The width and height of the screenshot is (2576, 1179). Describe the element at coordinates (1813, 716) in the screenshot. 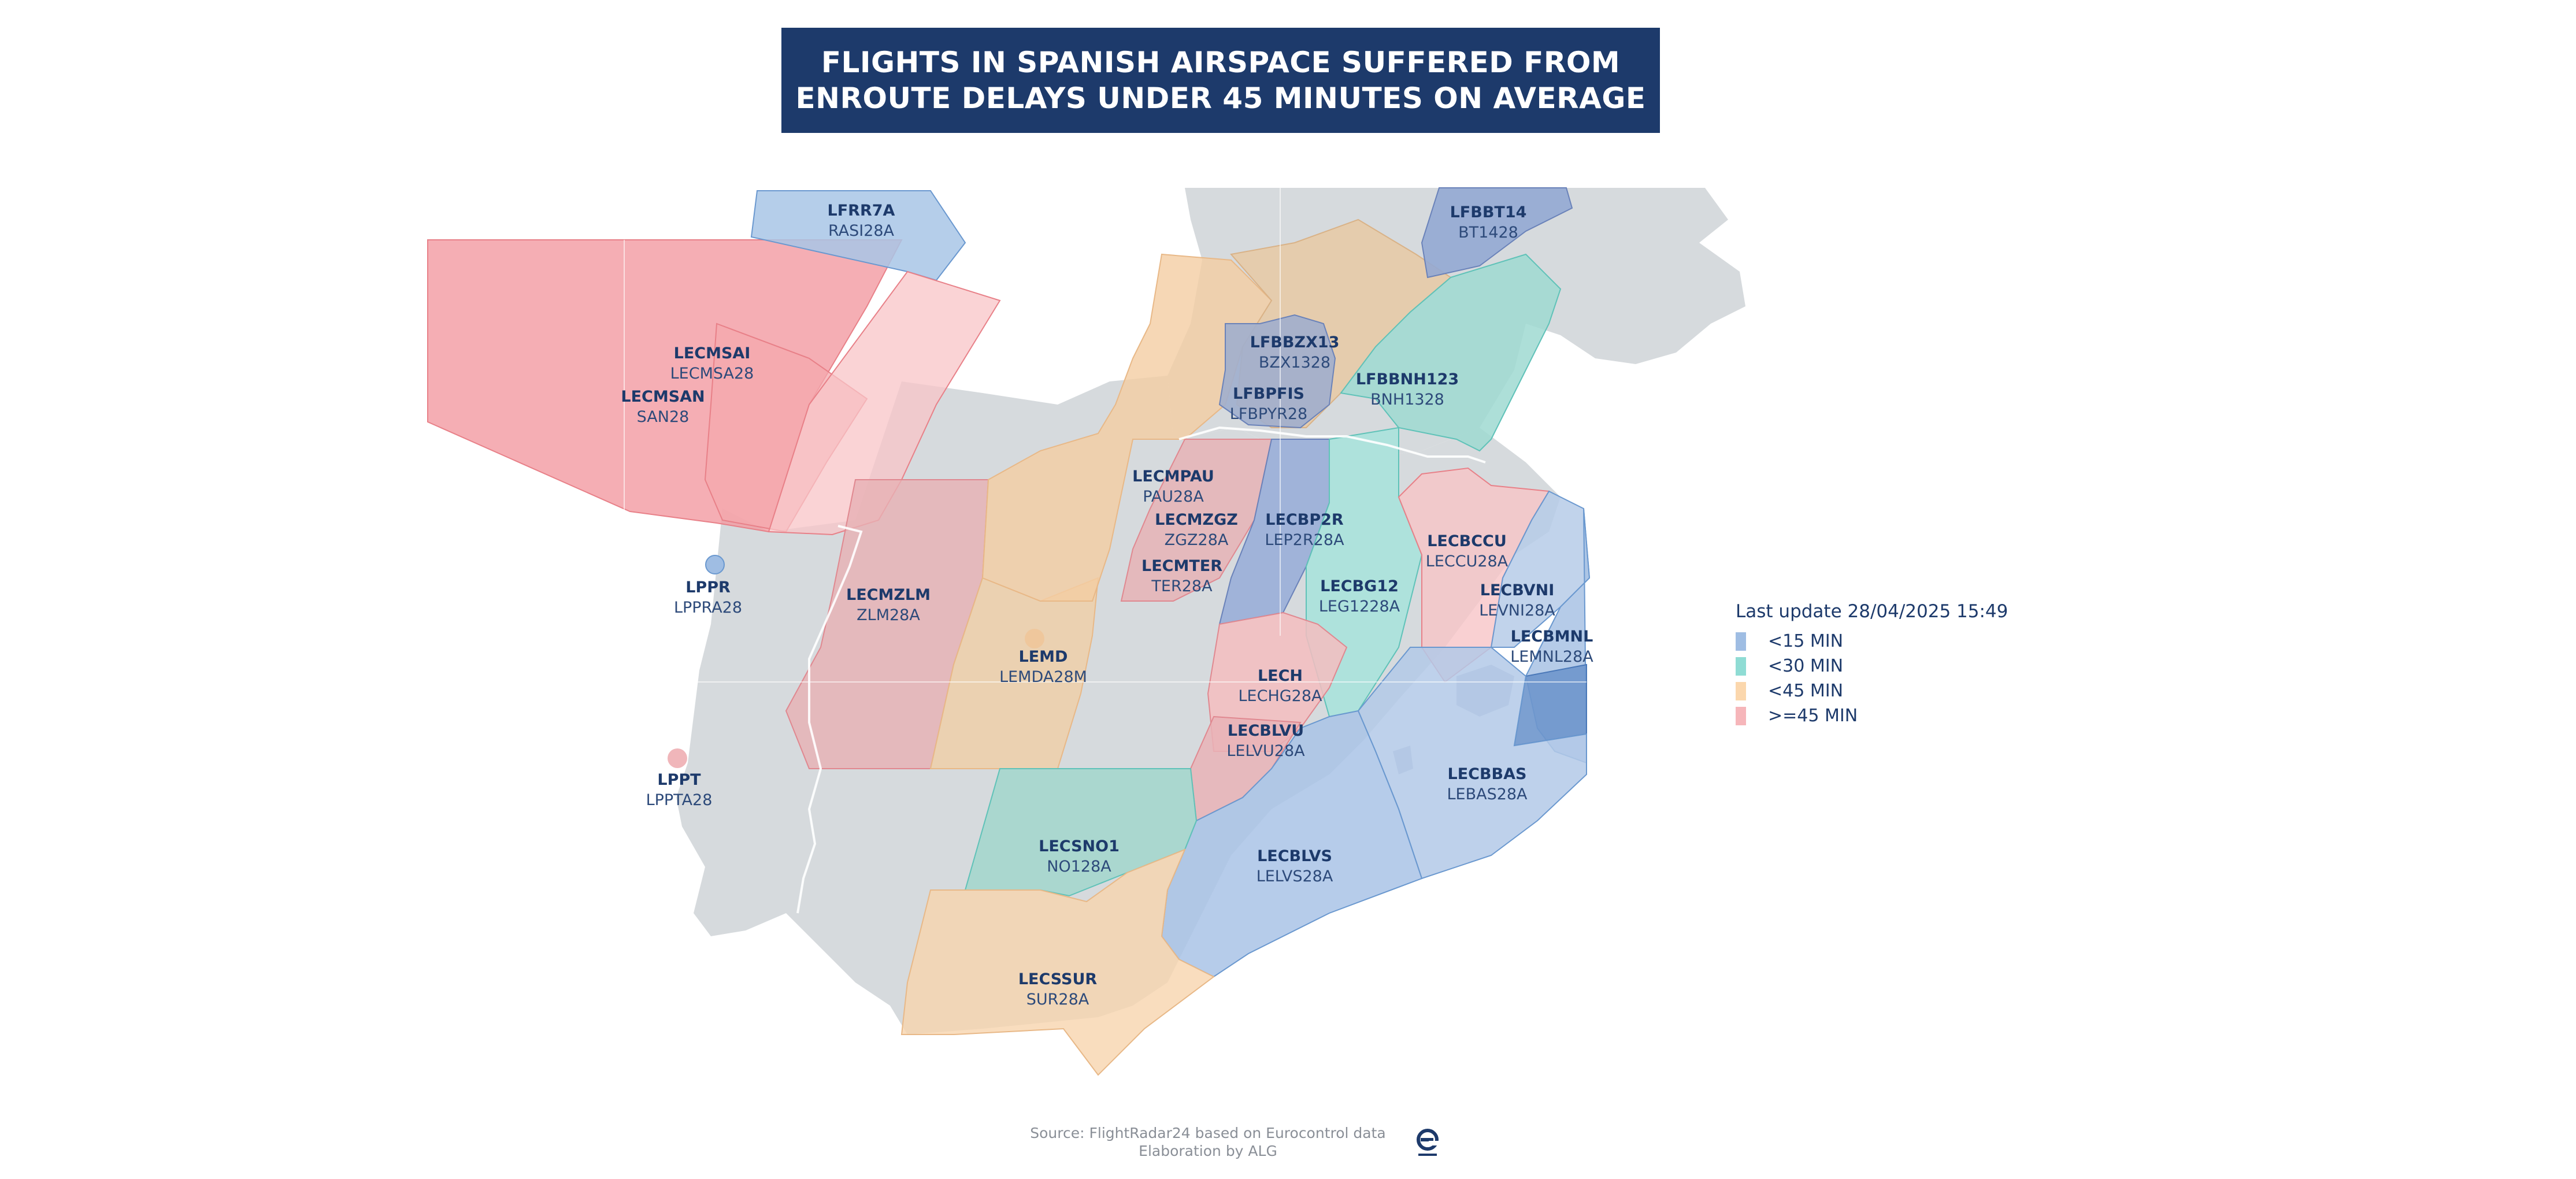

I see `legend-label: >=45 MIN` at that location.